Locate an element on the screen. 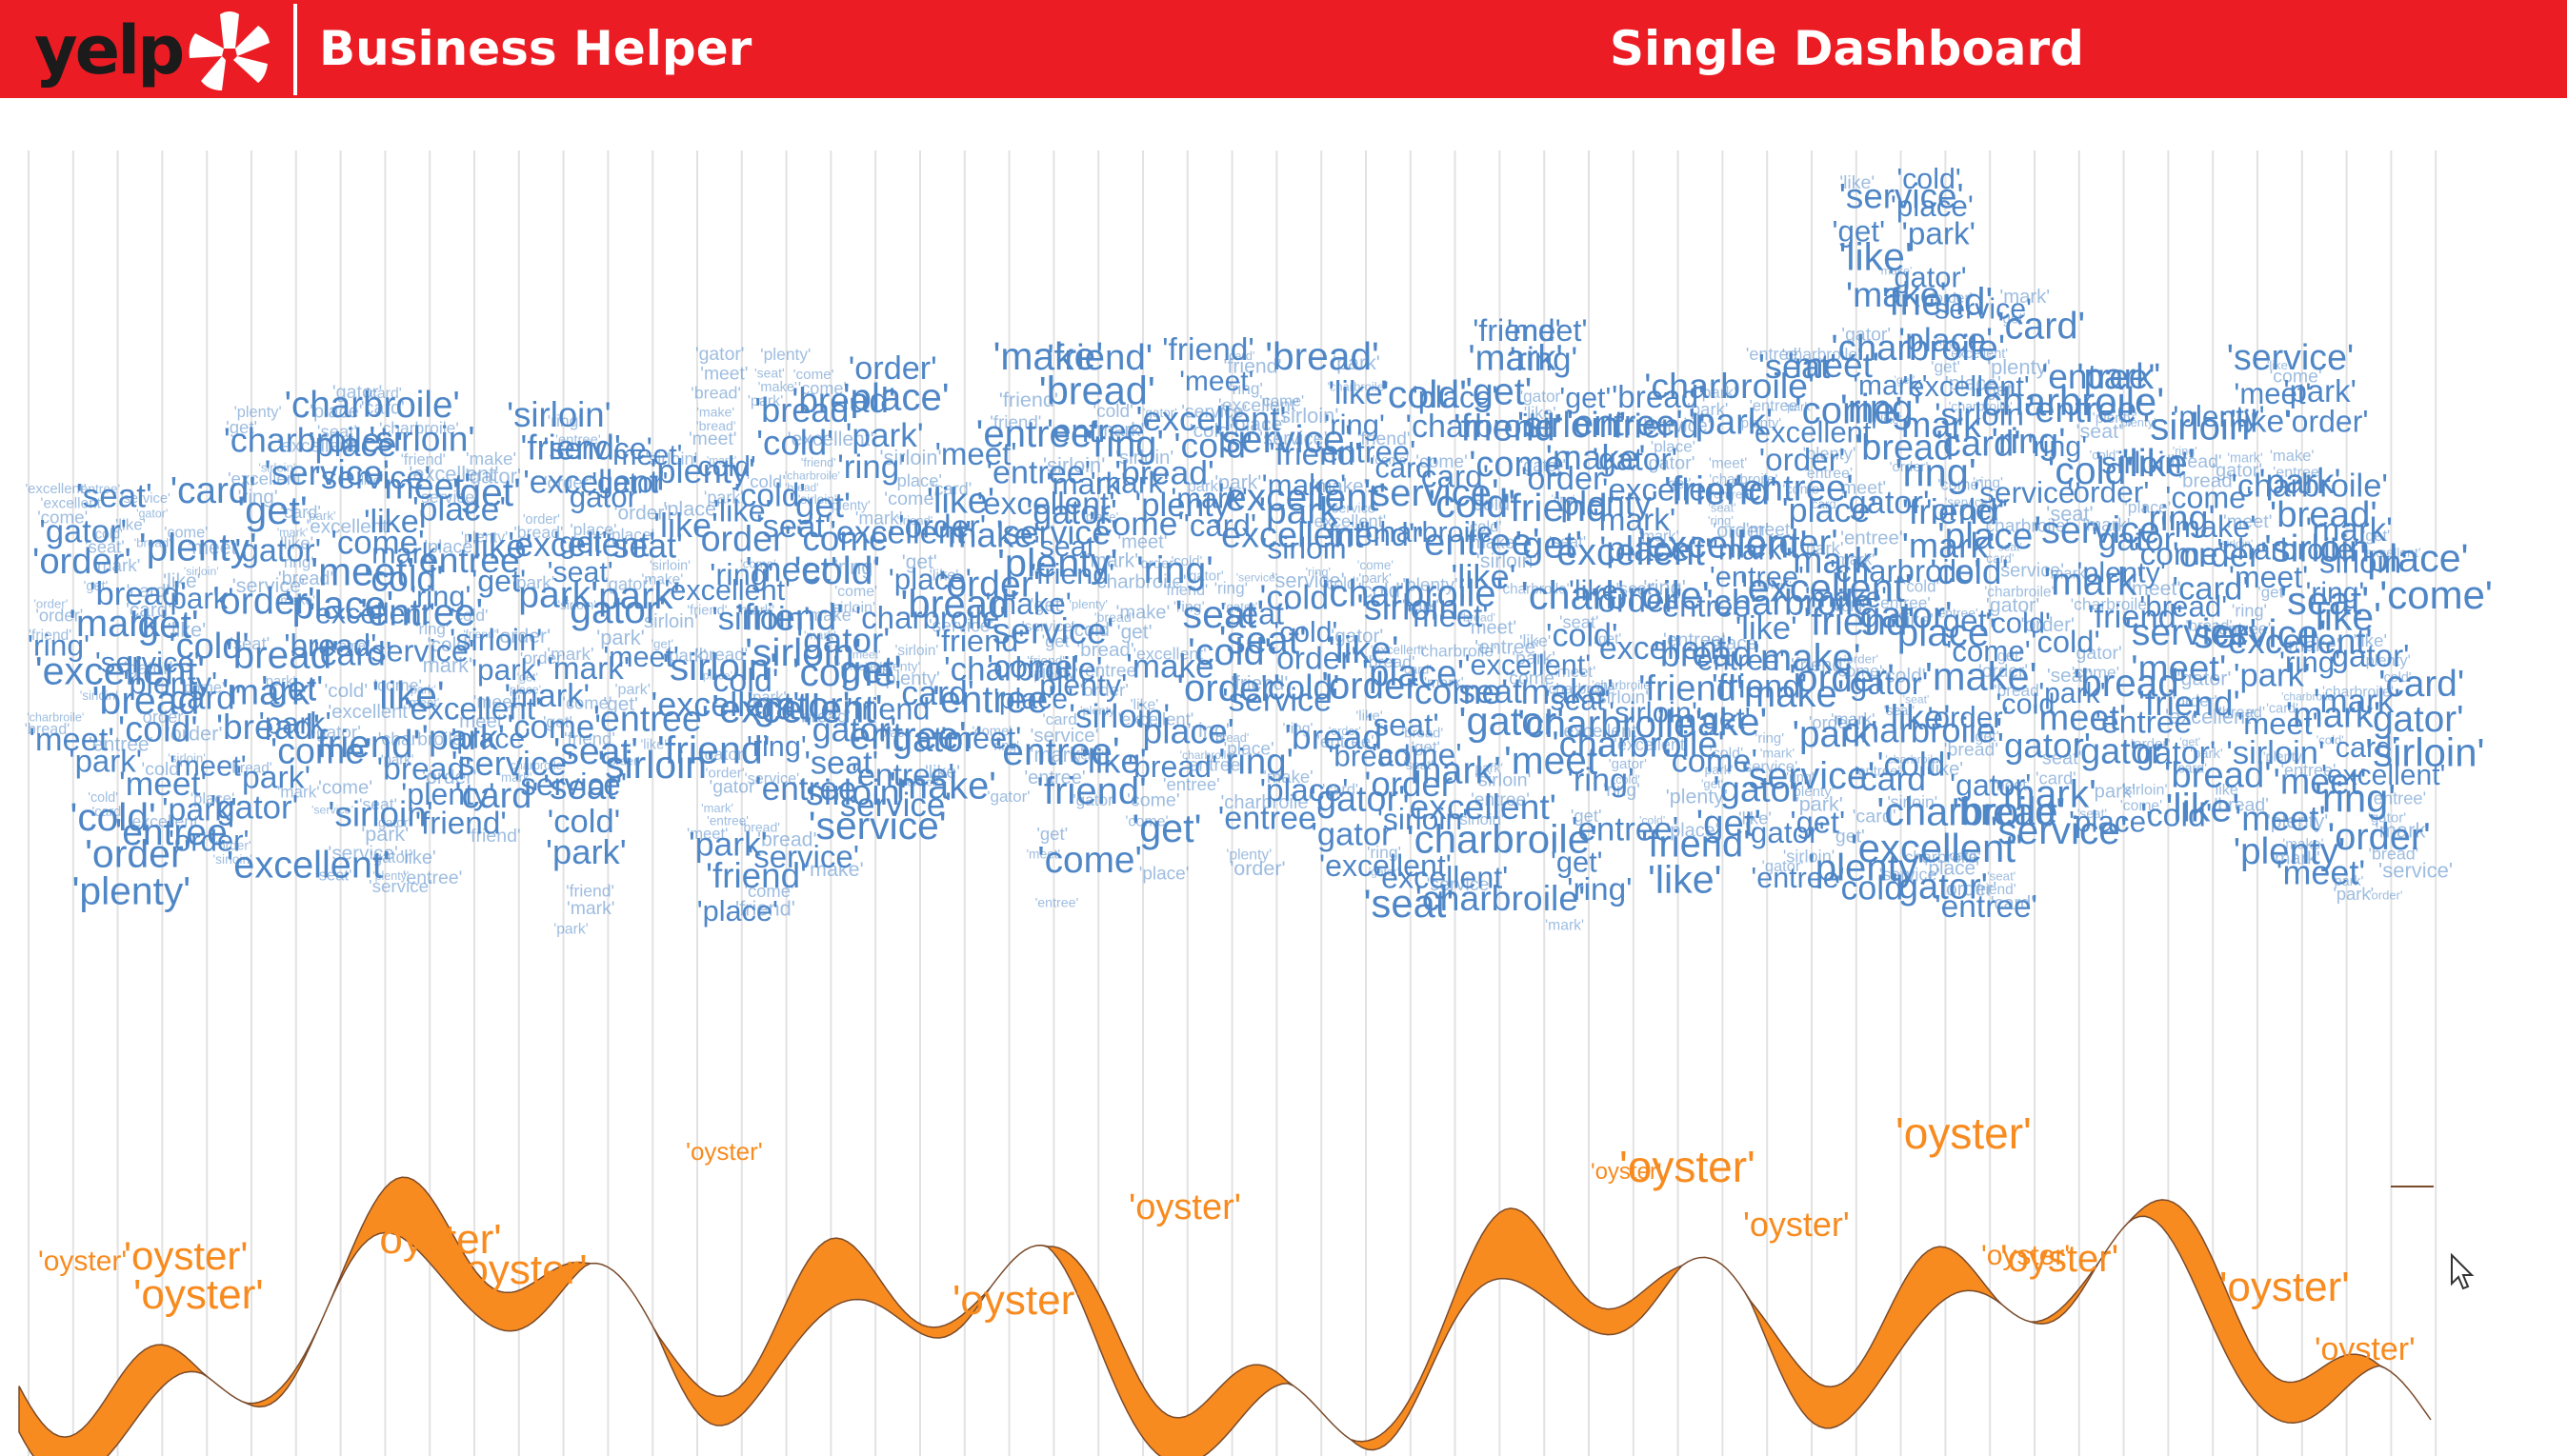 The width and height of the screenshot is (2567, 1456). cloud-word: 'get' is located at coordinates (866, 670).